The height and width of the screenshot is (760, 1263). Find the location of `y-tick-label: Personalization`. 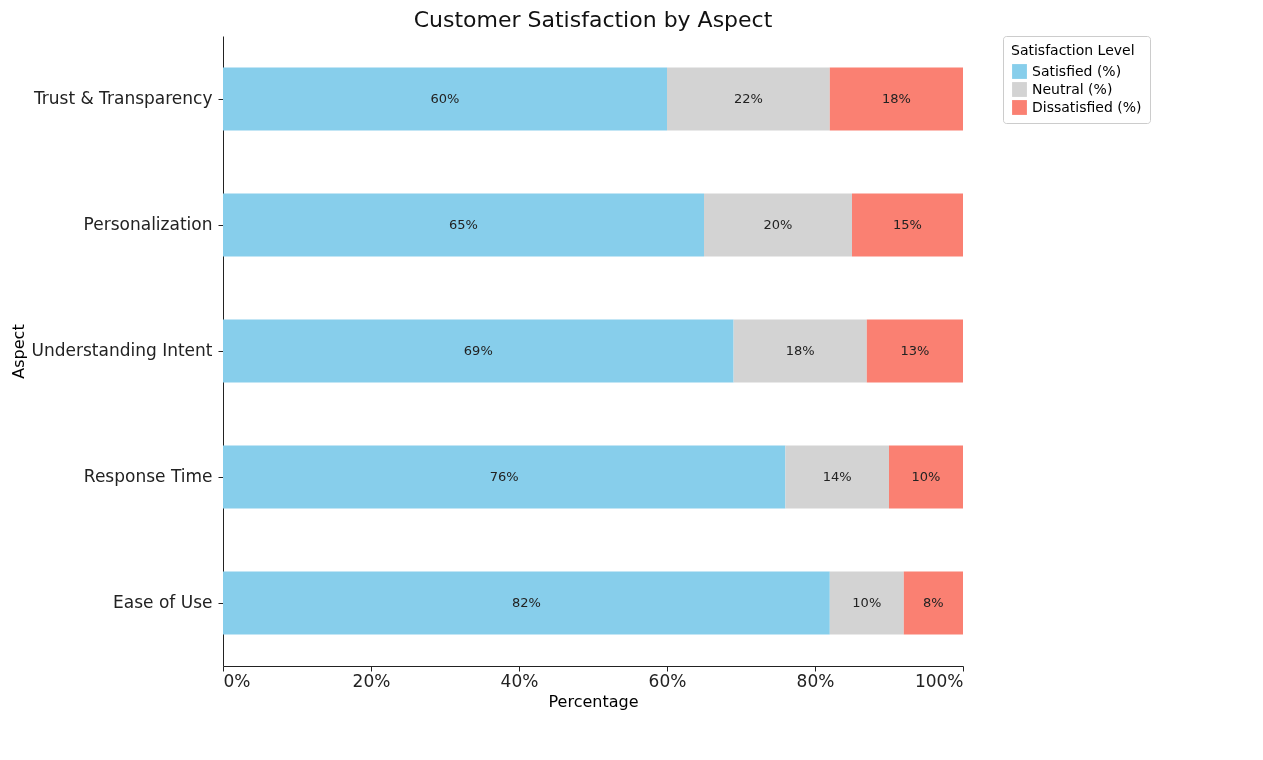

y-tick-label: Personalization is located at coordinates (148, 224).